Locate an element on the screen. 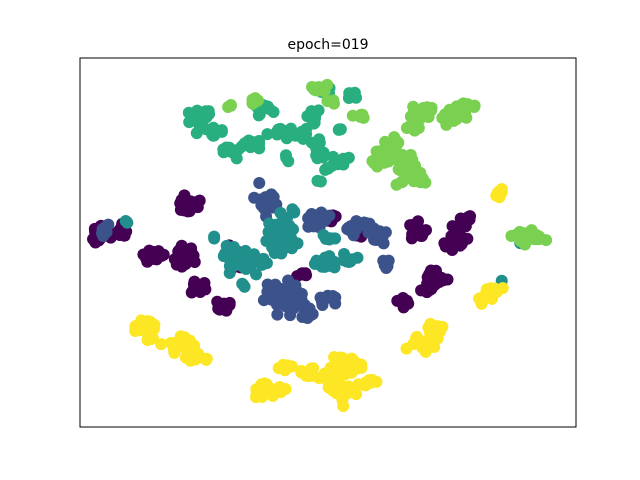  chart-title: epoch=019 is located at coordinates (327, 45).